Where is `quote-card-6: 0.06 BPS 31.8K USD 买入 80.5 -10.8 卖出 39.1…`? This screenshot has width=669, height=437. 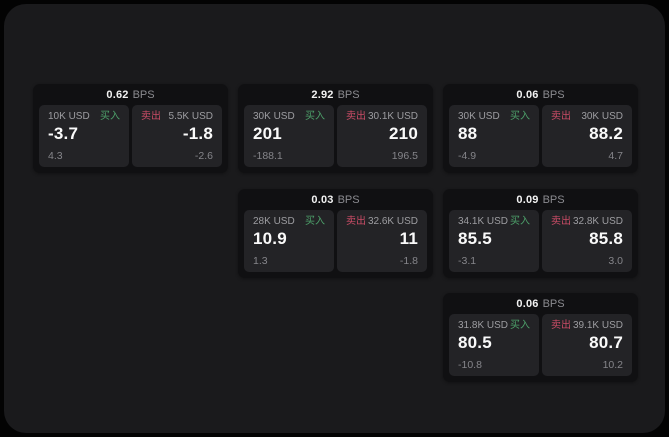 quote-card-6: 0.06 BPS 31.8K USD 买入 80.5 -10.8 卖出 39.1… is located at coordinates (540, 337).